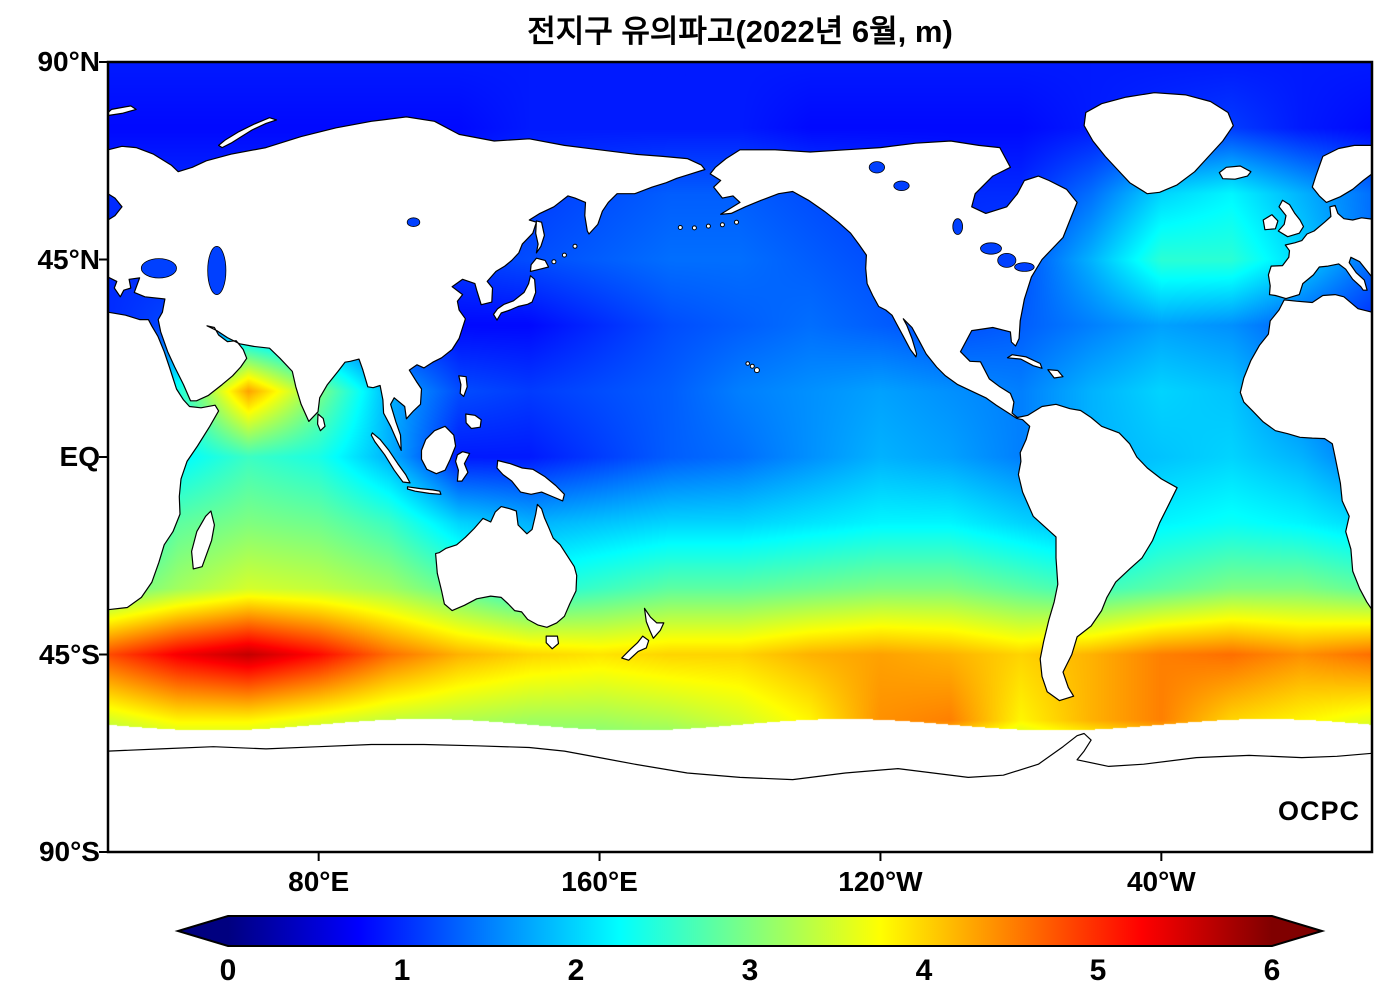 The image size is (1400, 1001). What do you see at coordinates (506, 565) in the screenshot?
I see `land-australia` at bounding box center [506, 565].